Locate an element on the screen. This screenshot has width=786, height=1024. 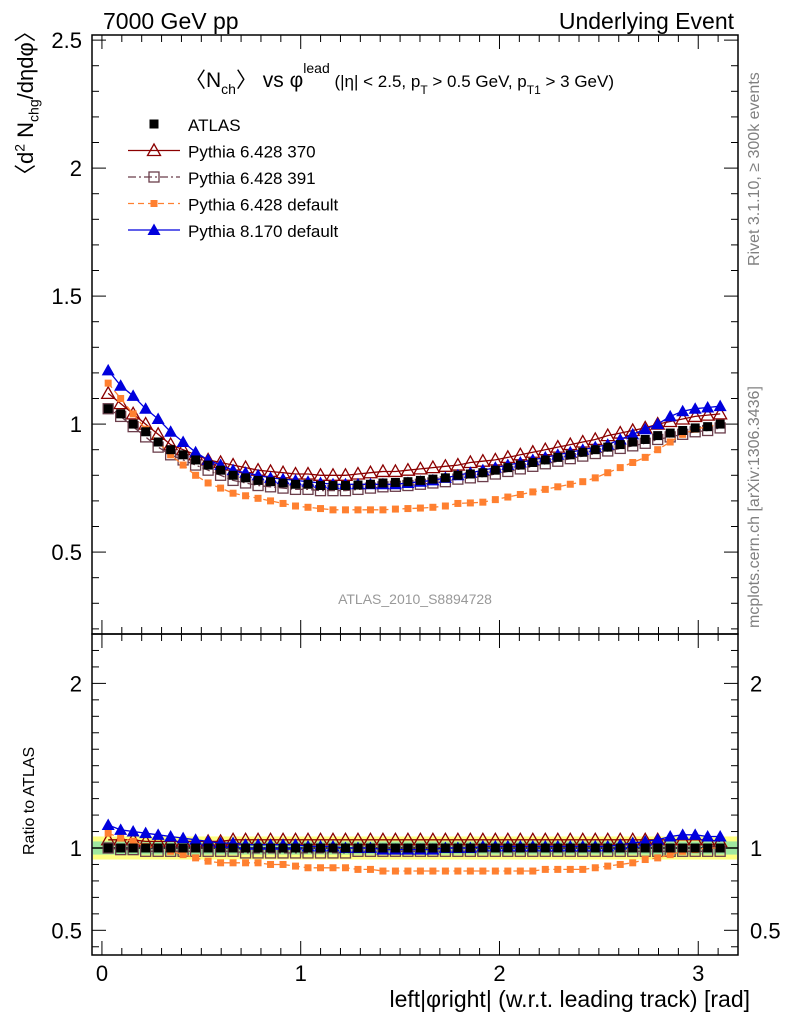
y-tick-label: 0.5 is located at coordinates (66, 552).